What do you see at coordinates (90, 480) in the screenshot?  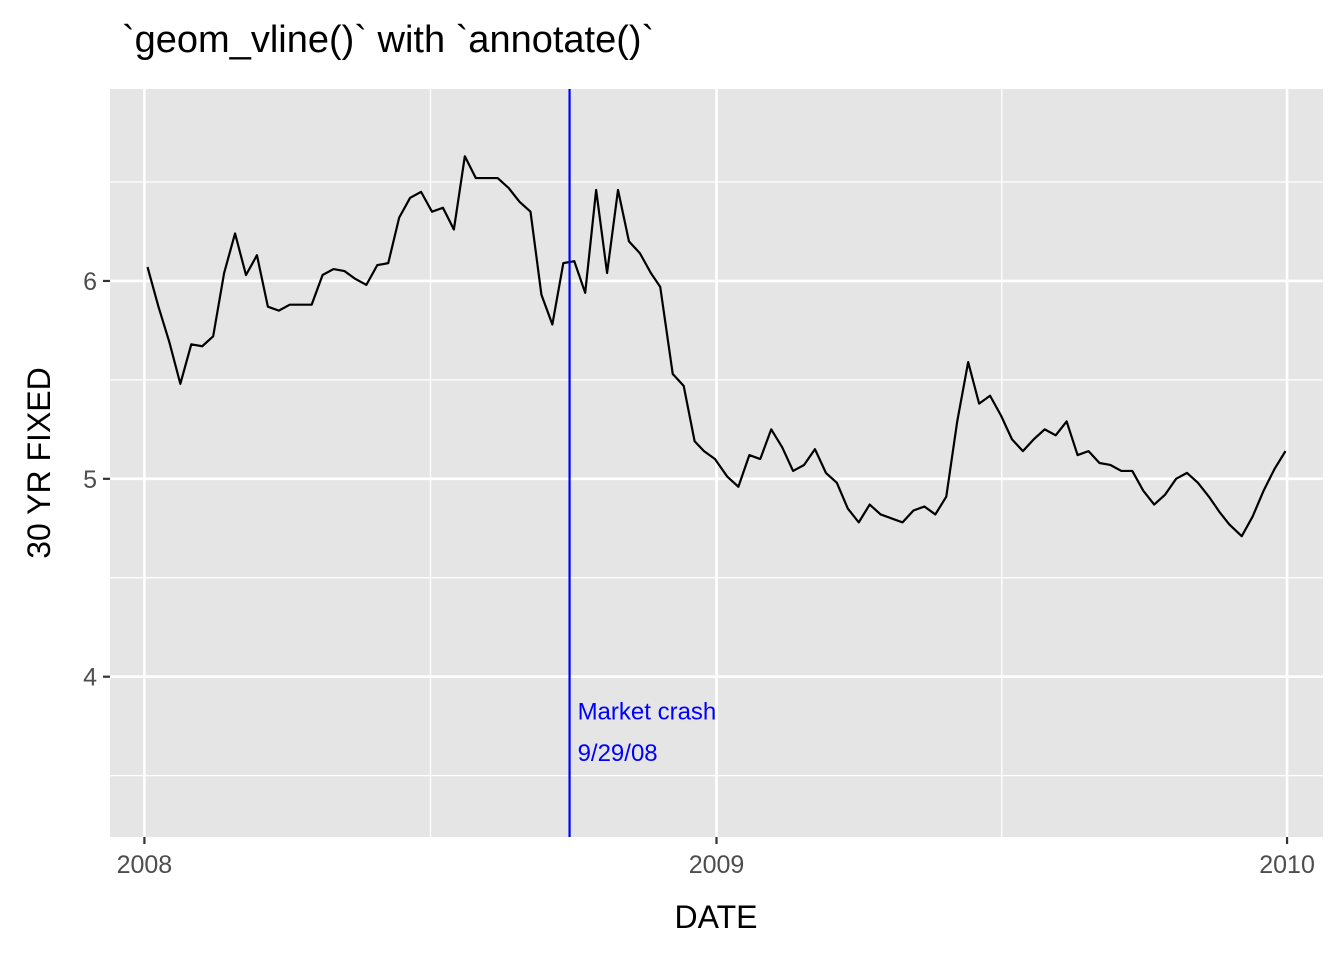 I see `y-tick-label: 5` at bounding box center [90, 480].